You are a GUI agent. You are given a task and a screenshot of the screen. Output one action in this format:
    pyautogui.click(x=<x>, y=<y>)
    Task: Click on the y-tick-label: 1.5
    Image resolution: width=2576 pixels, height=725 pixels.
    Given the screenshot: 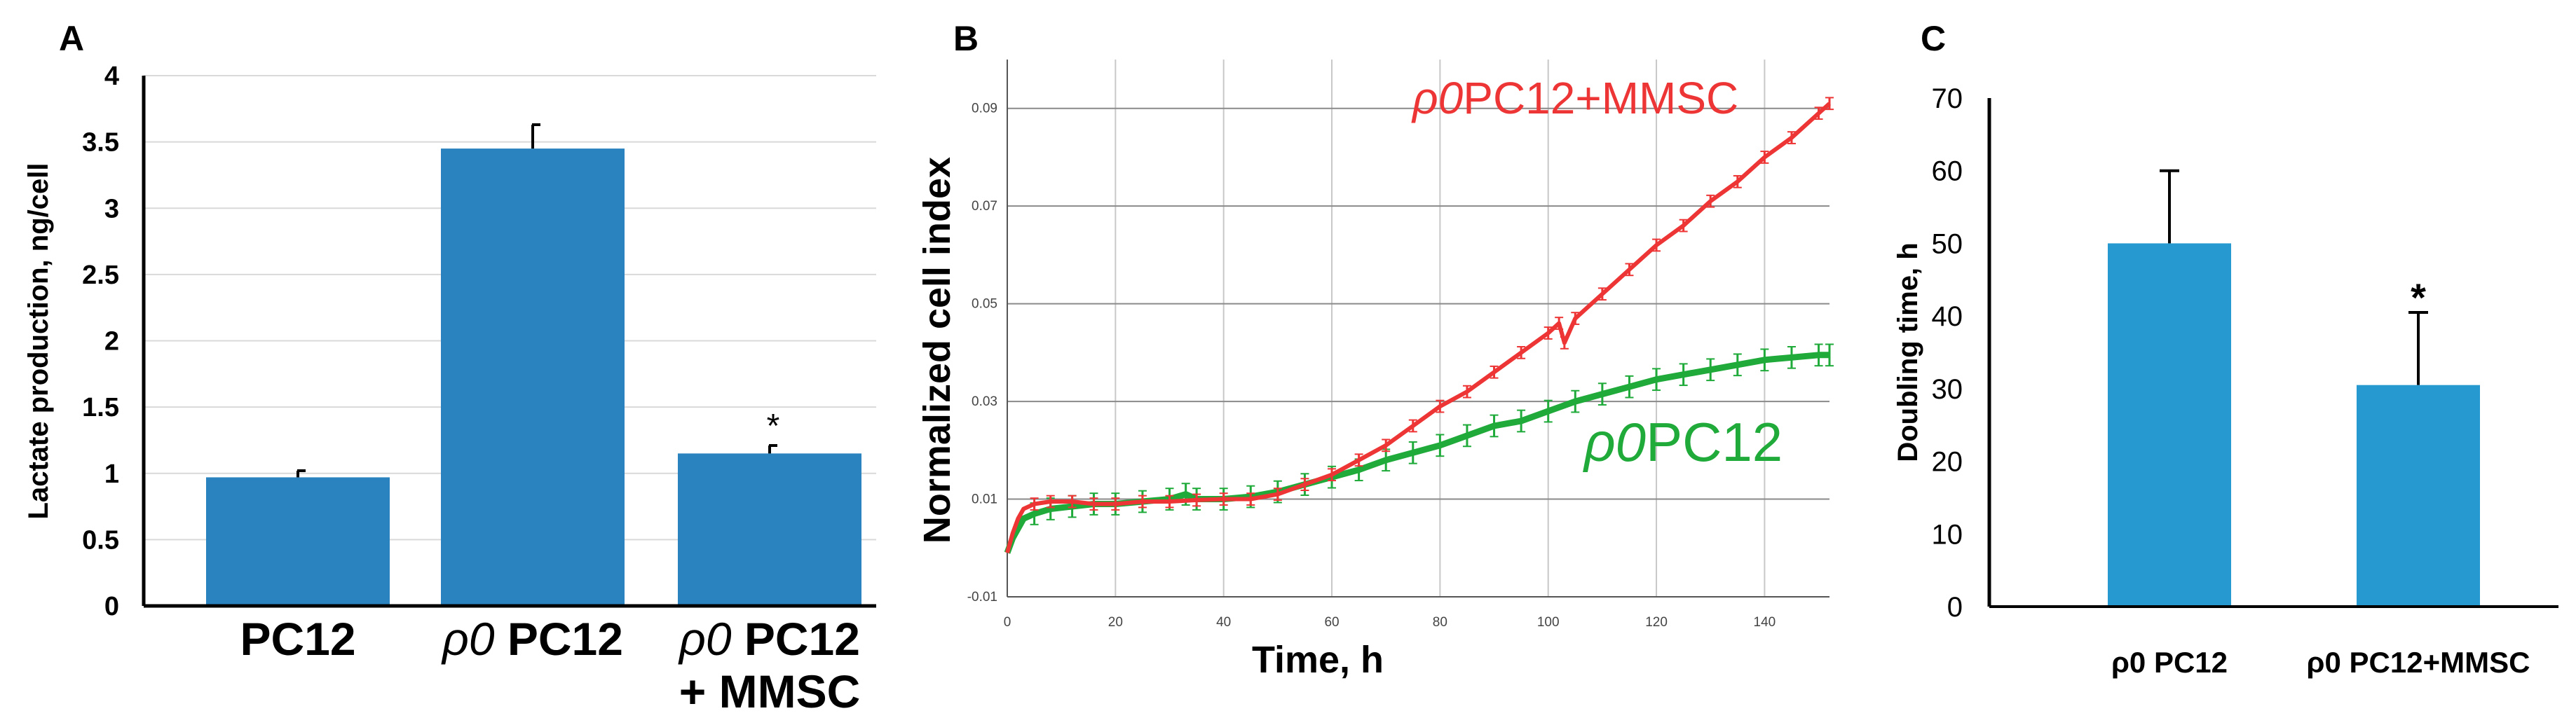 What is the action you would take?
    pyautogui.click(x=100, y=407)
    